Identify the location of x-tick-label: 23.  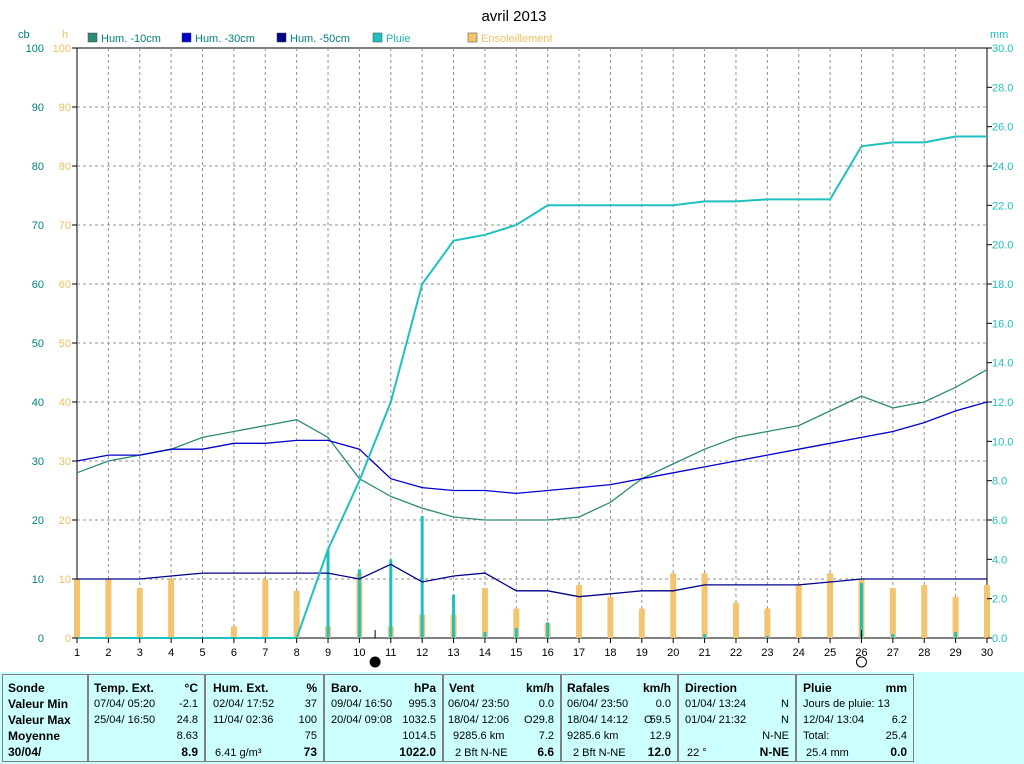
(767, 653).